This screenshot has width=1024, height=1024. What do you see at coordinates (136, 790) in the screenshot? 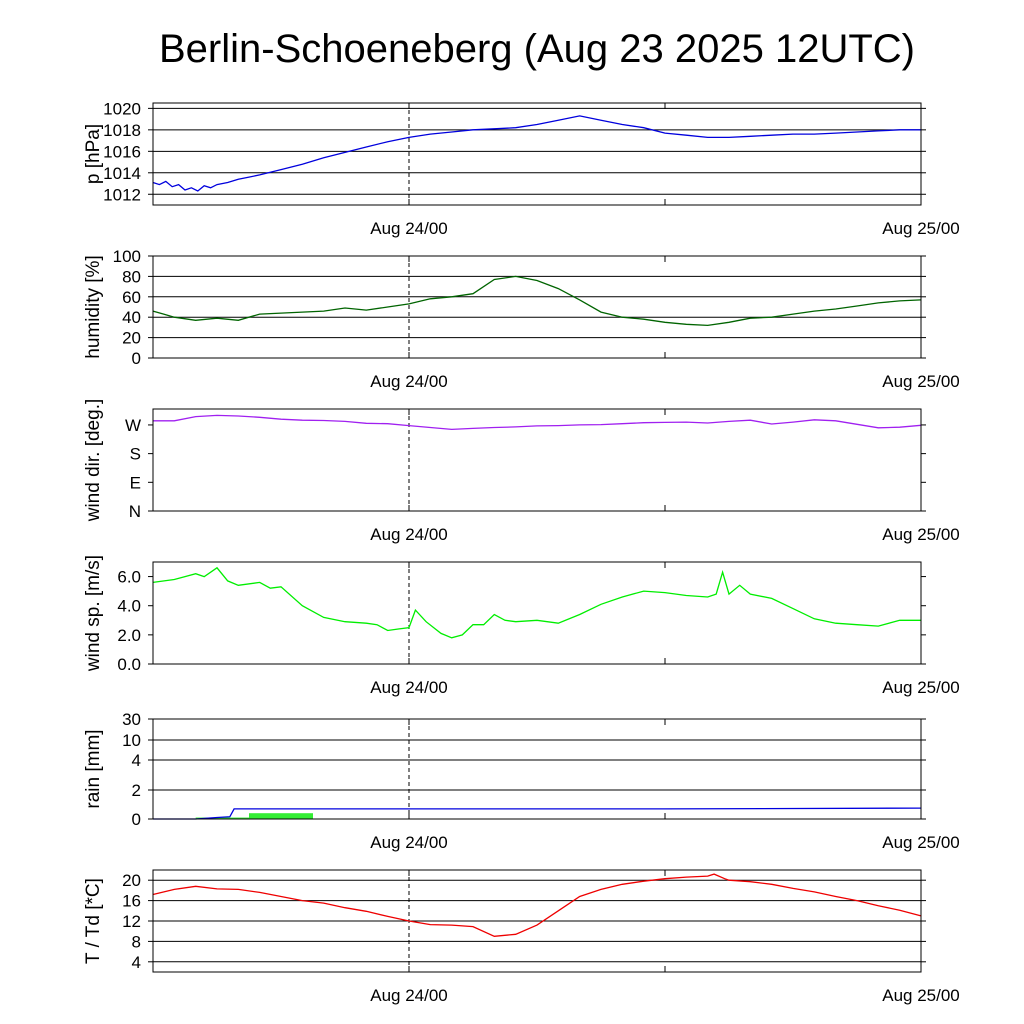
I see `y-tick-label: 2` at bounding box center [136, 790].